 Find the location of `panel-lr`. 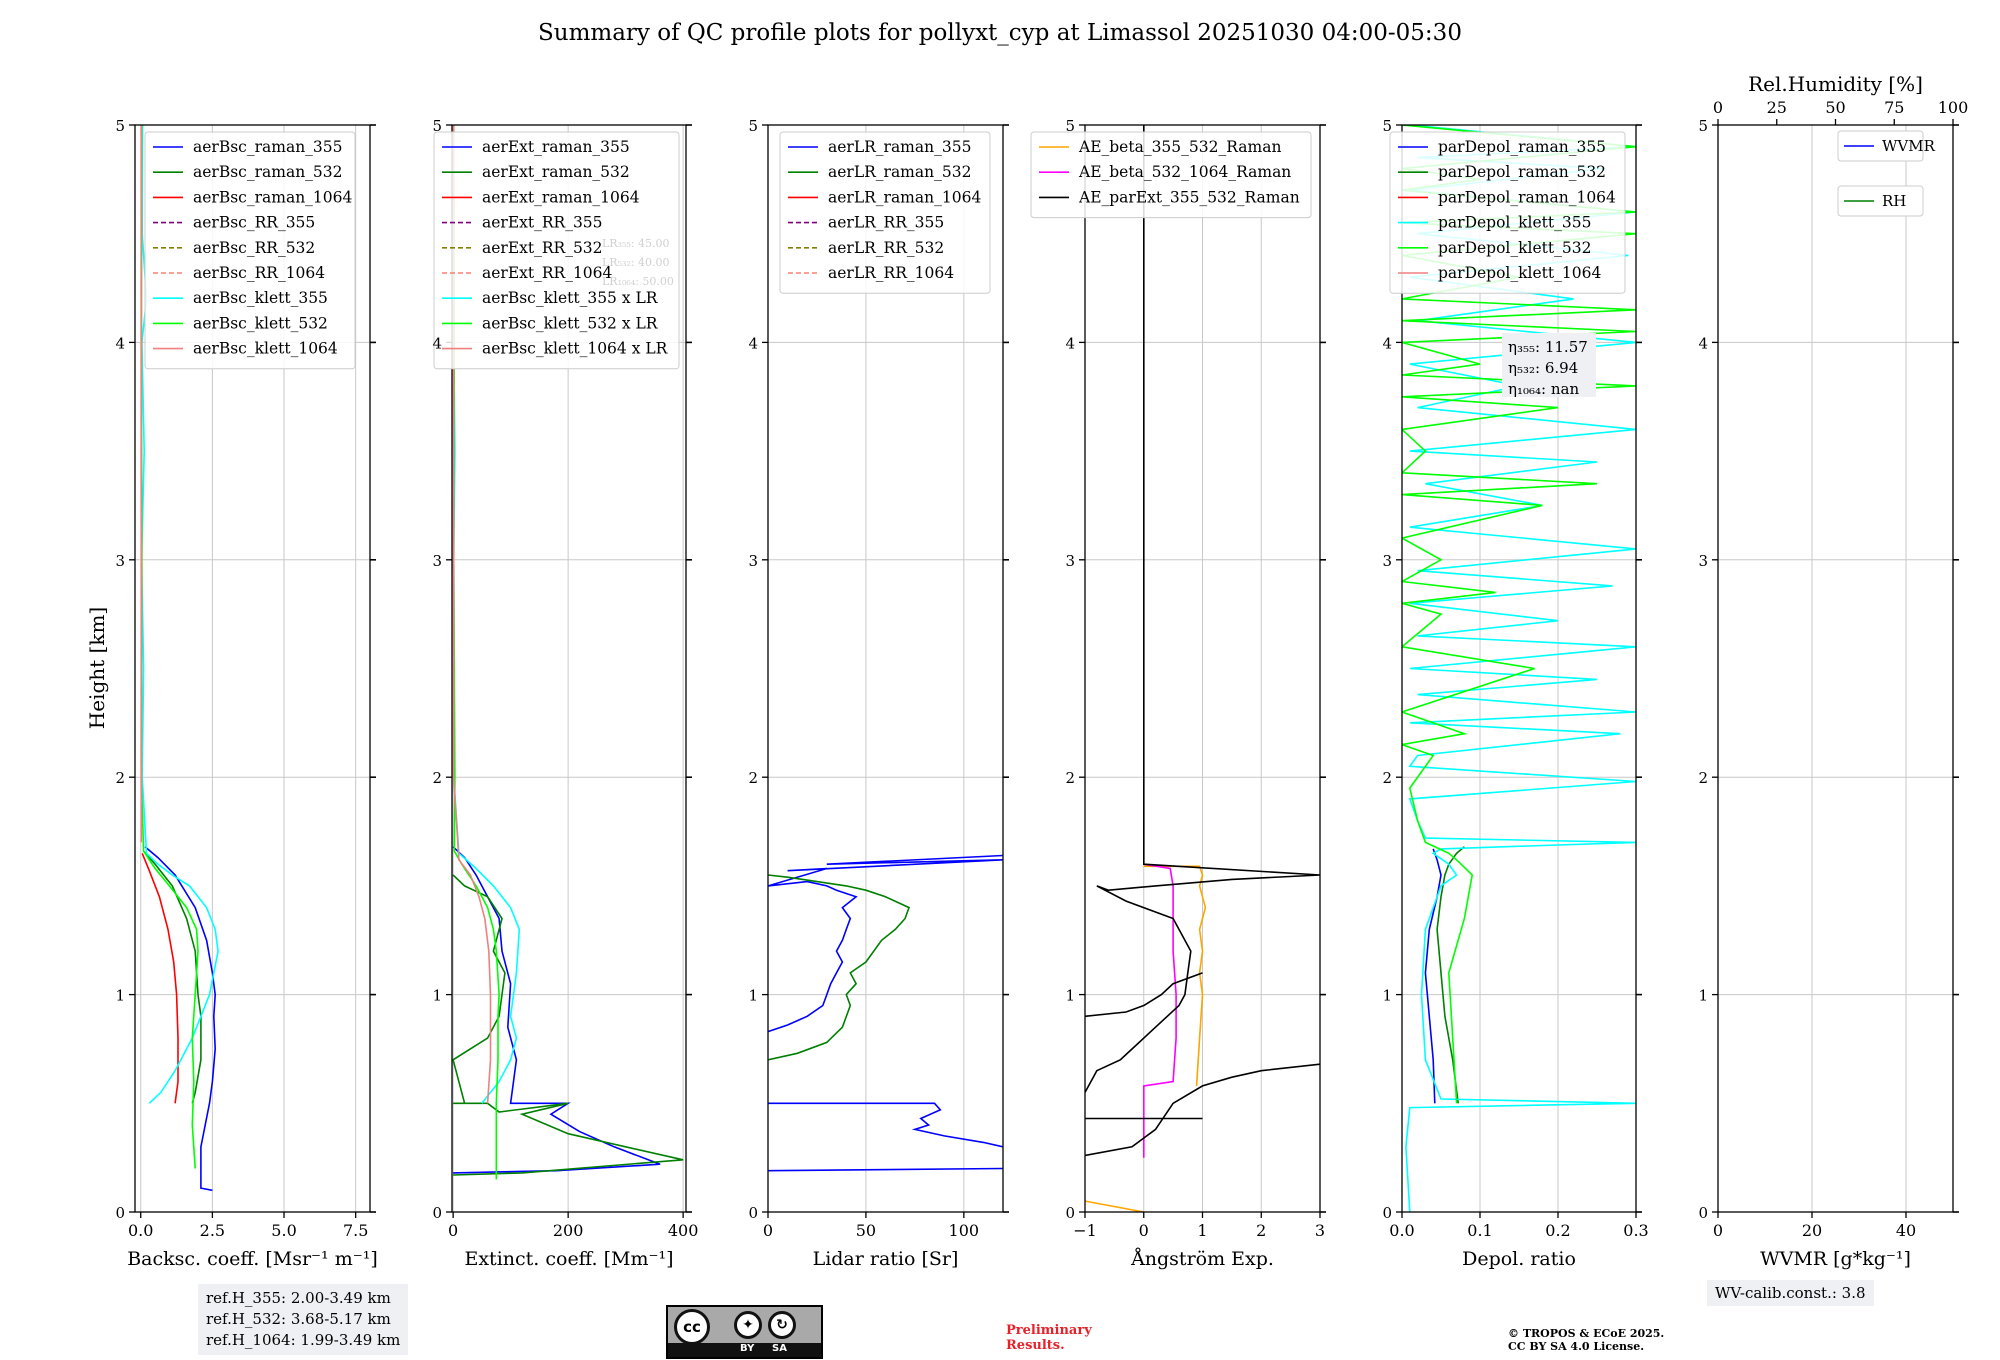

panel-lr is located at coordinates (885, 671).